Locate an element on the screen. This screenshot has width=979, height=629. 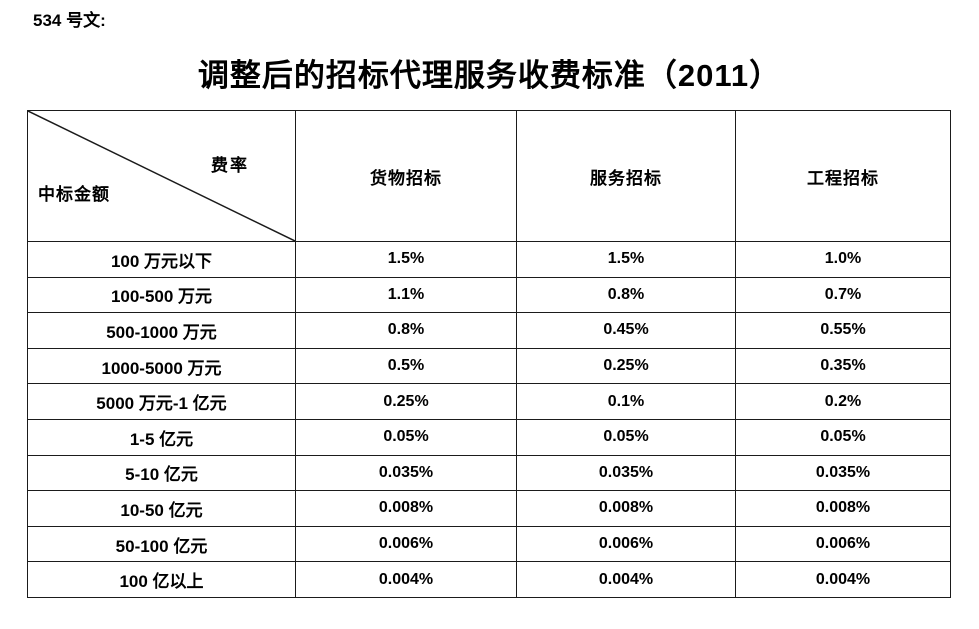
row-label: 5-10 亿元 is located at coordinates (161, 473).